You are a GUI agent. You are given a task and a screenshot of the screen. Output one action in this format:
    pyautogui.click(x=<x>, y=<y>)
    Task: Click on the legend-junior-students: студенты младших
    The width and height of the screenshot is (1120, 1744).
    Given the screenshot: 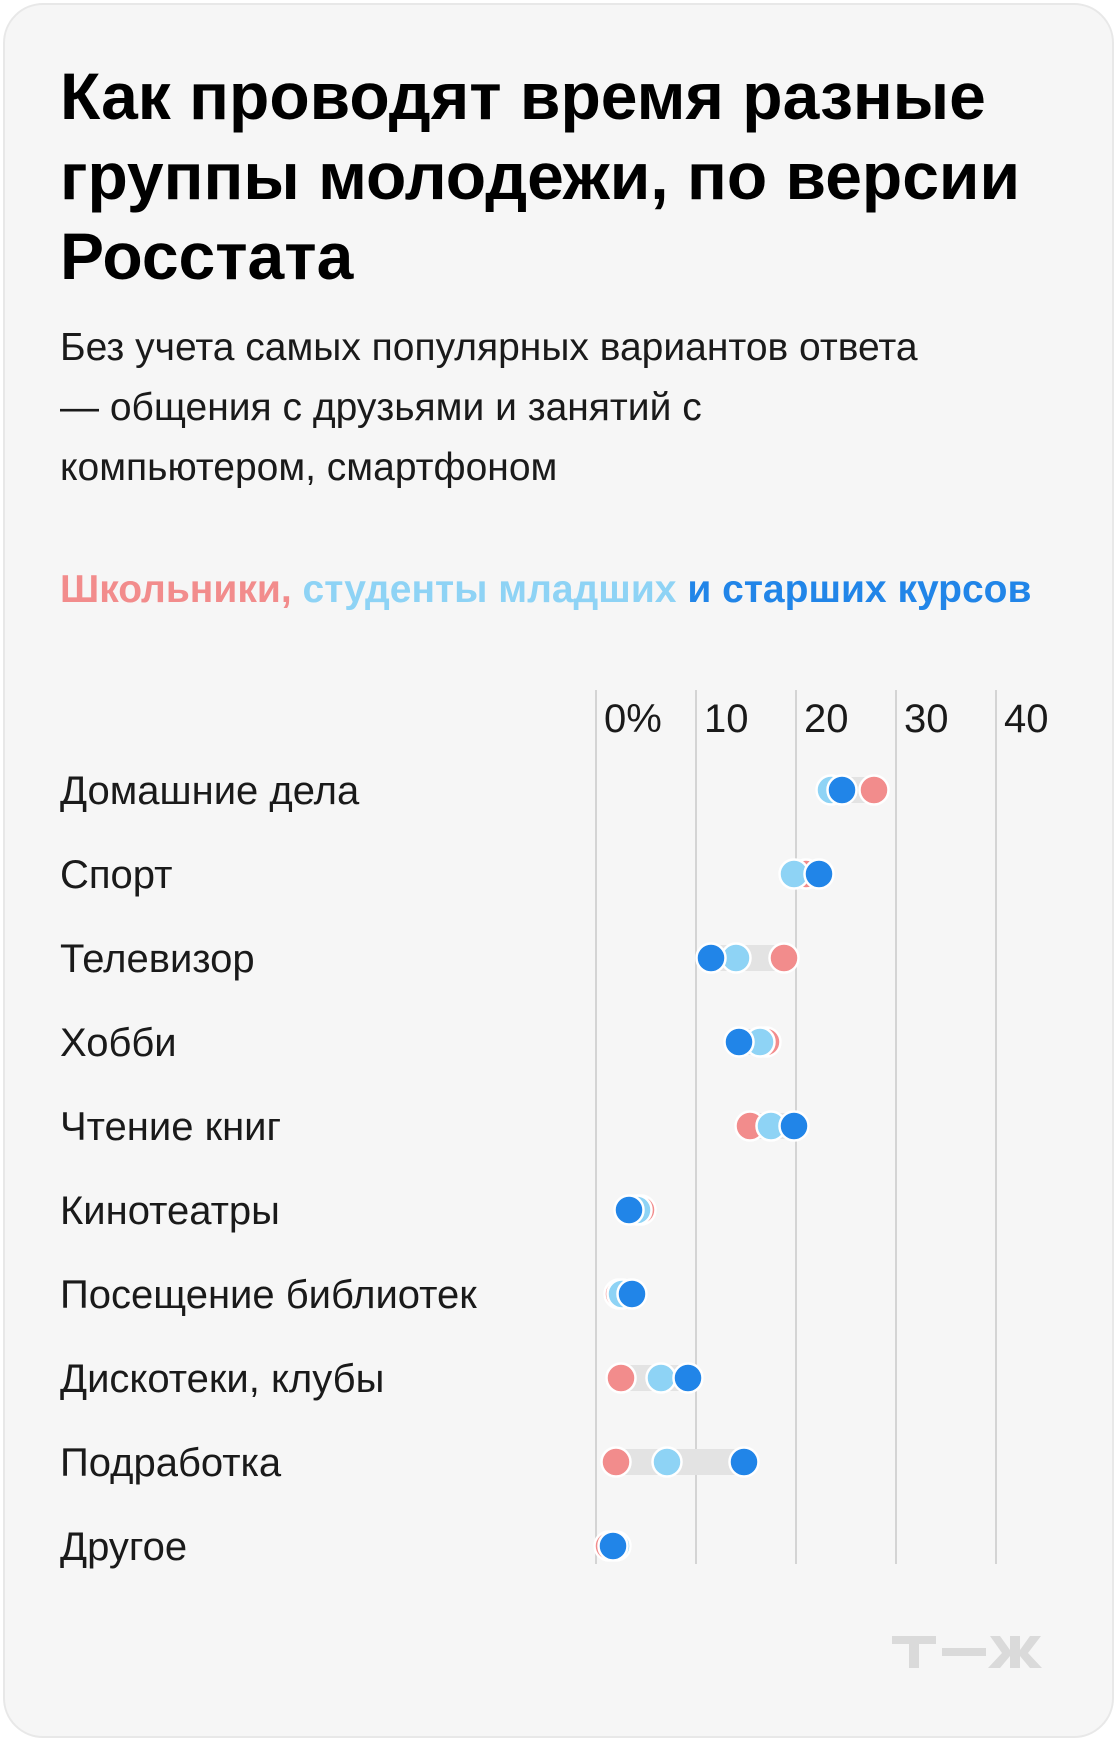 What is the action you would take?
    pyautogui.click(x=489, y=589)
    